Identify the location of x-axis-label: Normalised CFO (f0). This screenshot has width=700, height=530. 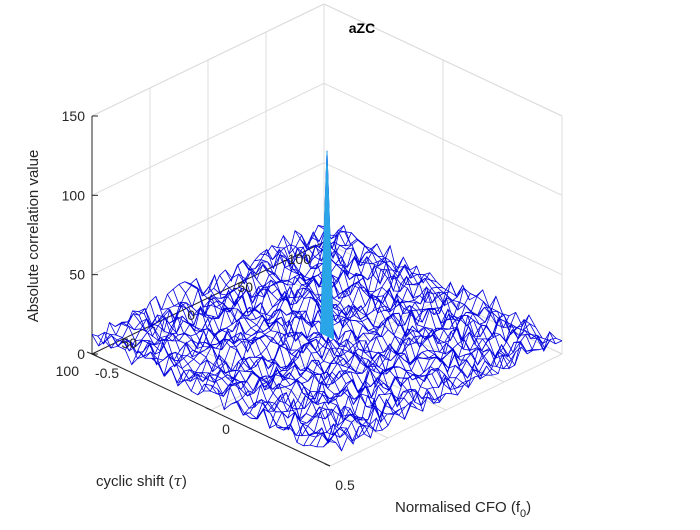
(463, 509).